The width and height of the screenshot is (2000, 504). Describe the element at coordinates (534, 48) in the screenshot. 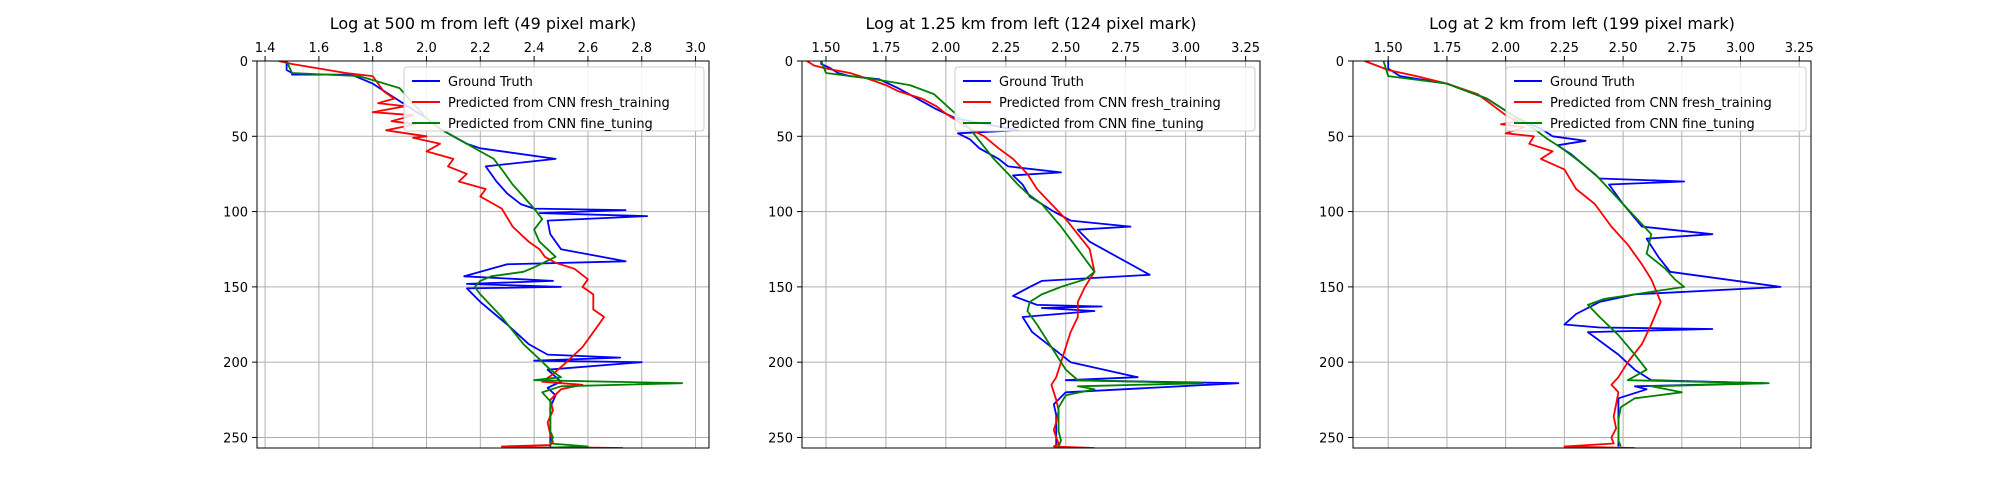

I see `x-tick-label: 2.4` at that location.